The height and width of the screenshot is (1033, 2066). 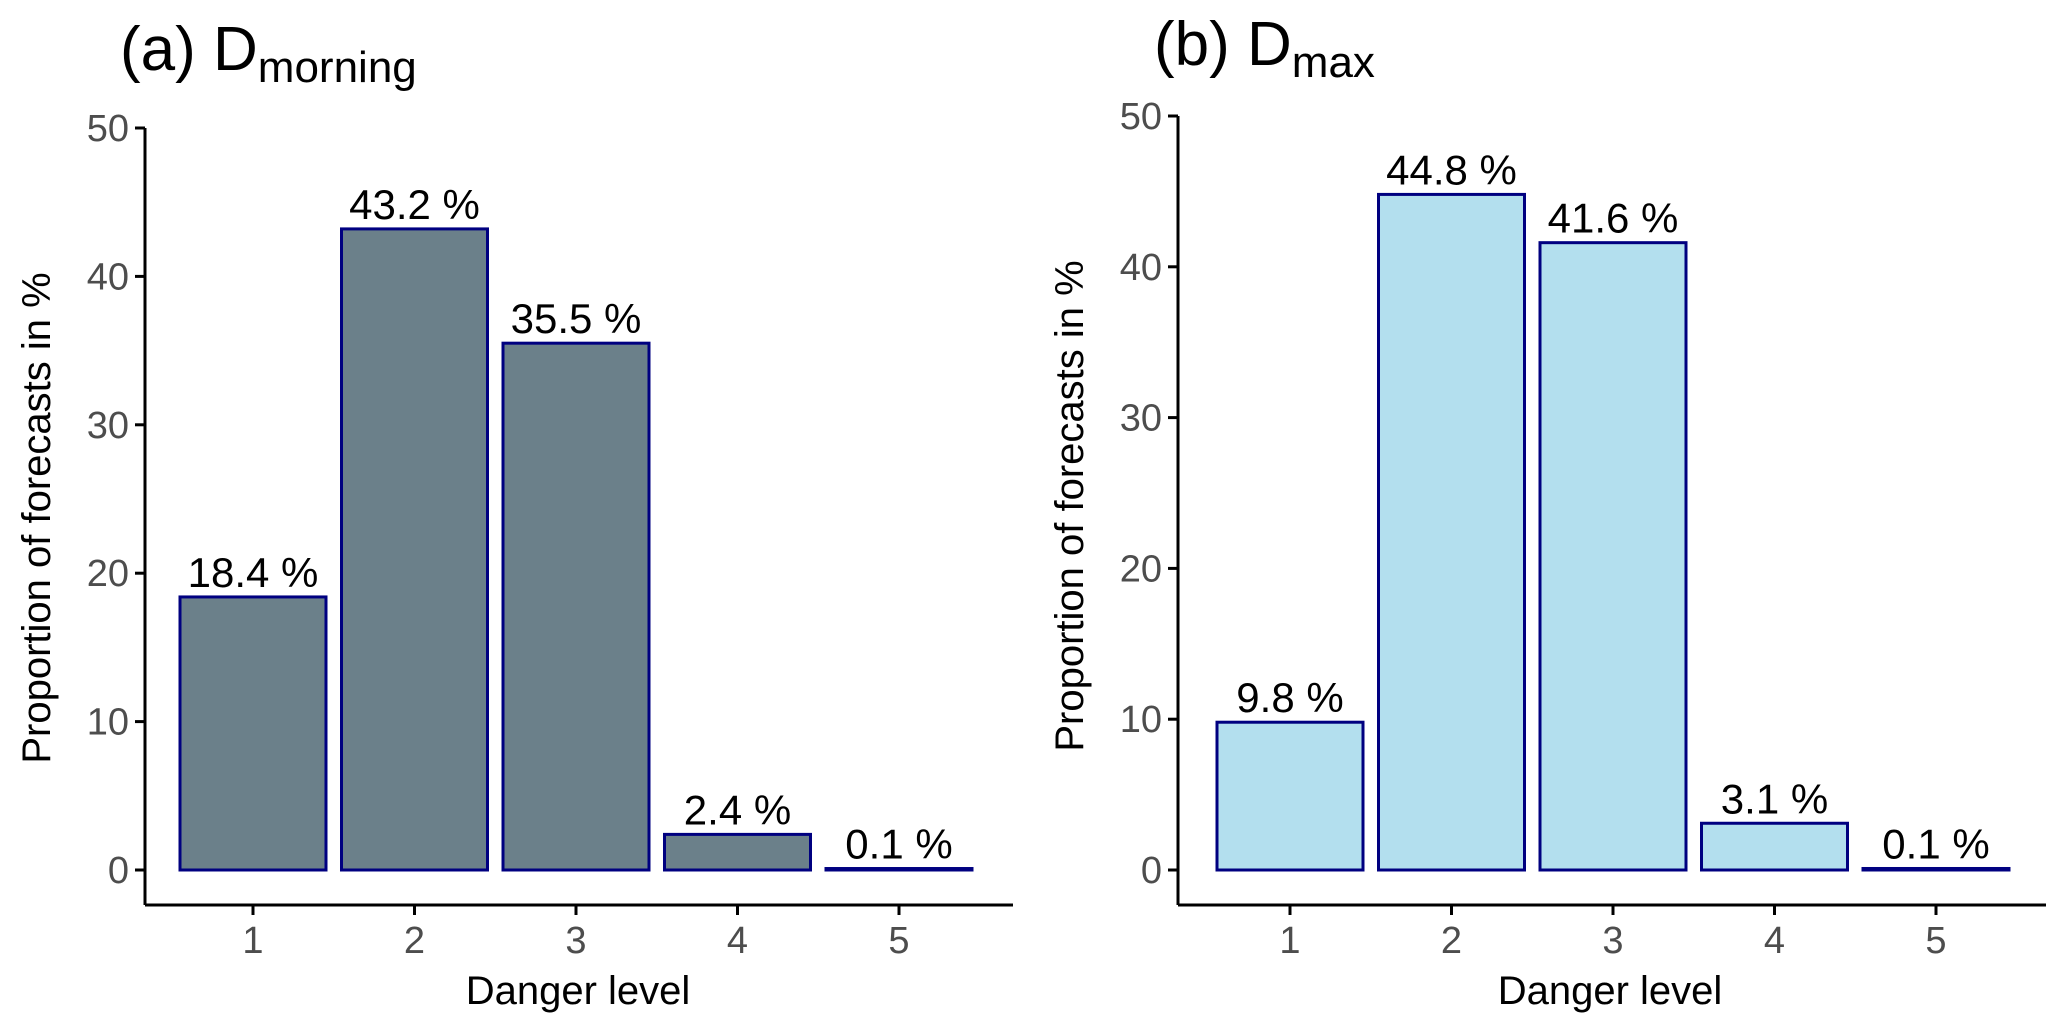 What do you see at coordinates (1451, 941) in the screenshot?
I see `panel-b-x-tick-label: 2` at bounding box center [1451, 941].